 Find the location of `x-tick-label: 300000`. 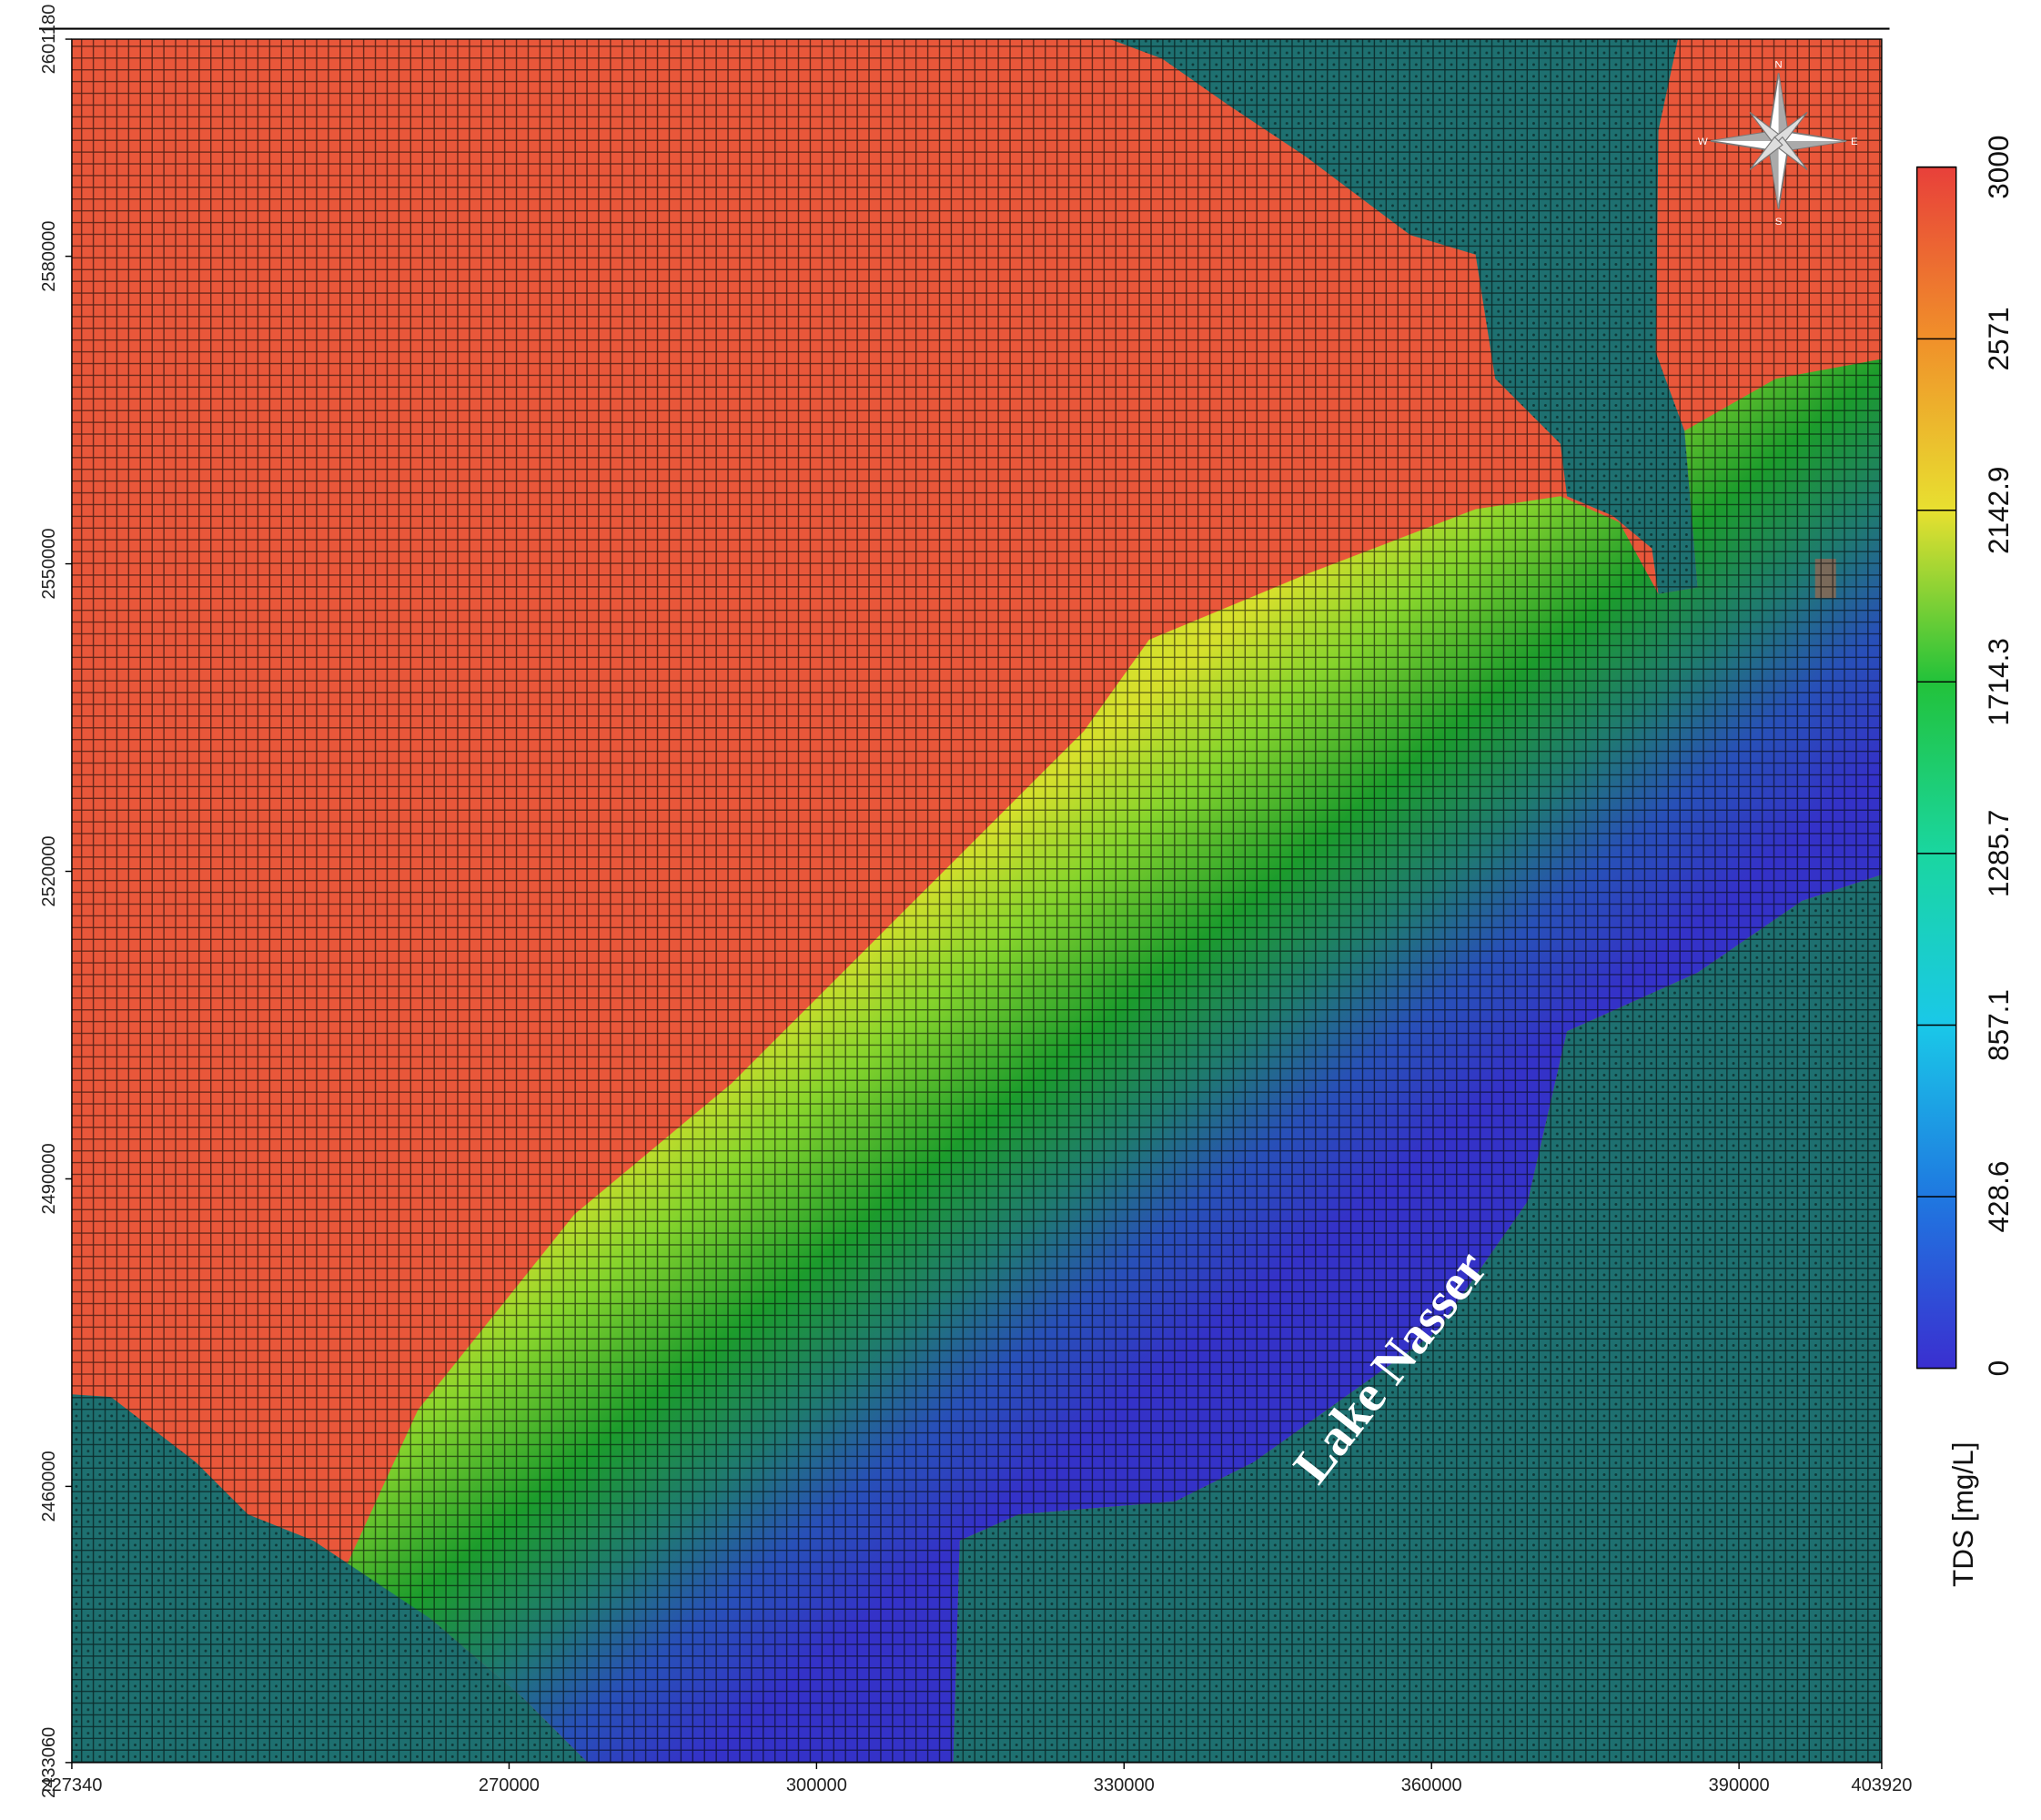

x-tick-label: 300000 is located at coordinates (816, 1785).